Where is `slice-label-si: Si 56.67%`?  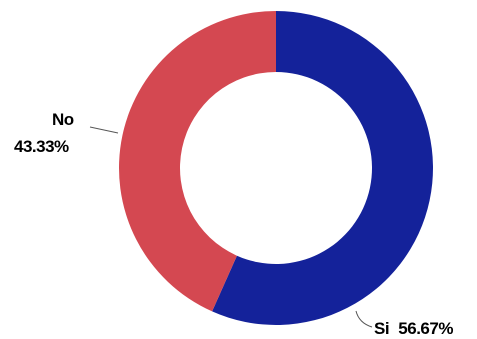
slice-label-si: Si 56.67% is located at coordinates (413, 328).